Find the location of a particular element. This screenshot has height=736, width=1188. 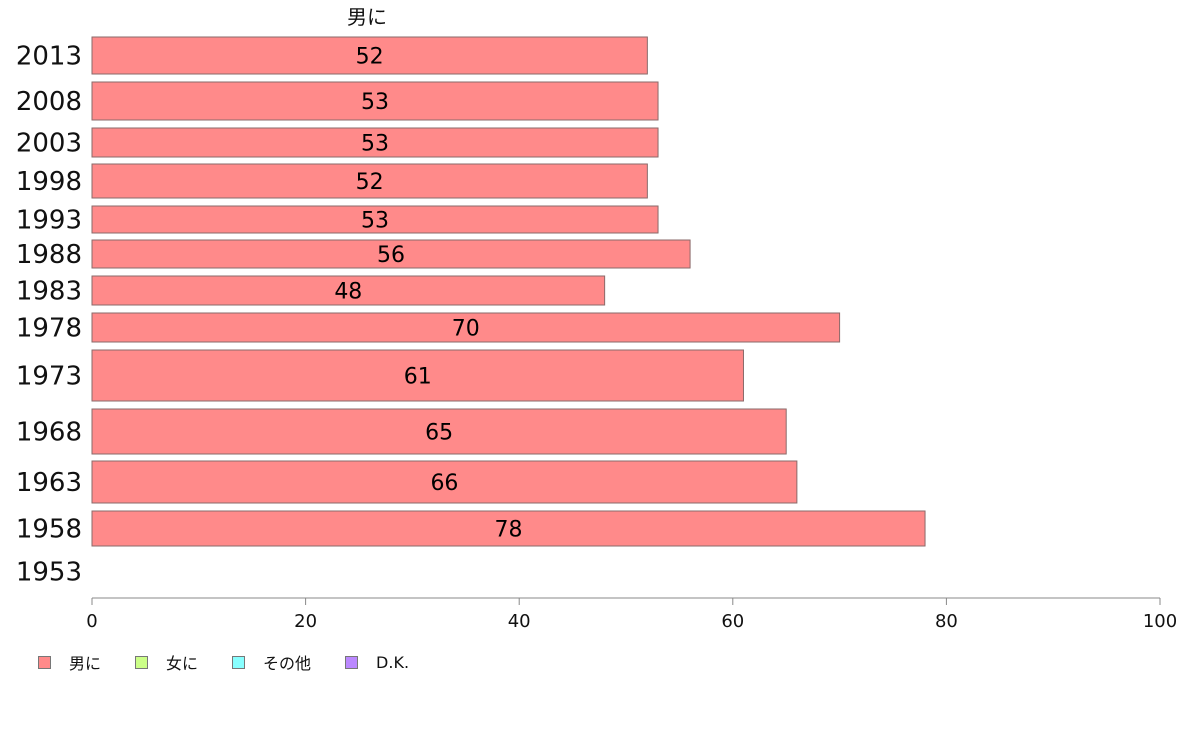

bar-value-label: 65 is located at coordinates (439, 433).